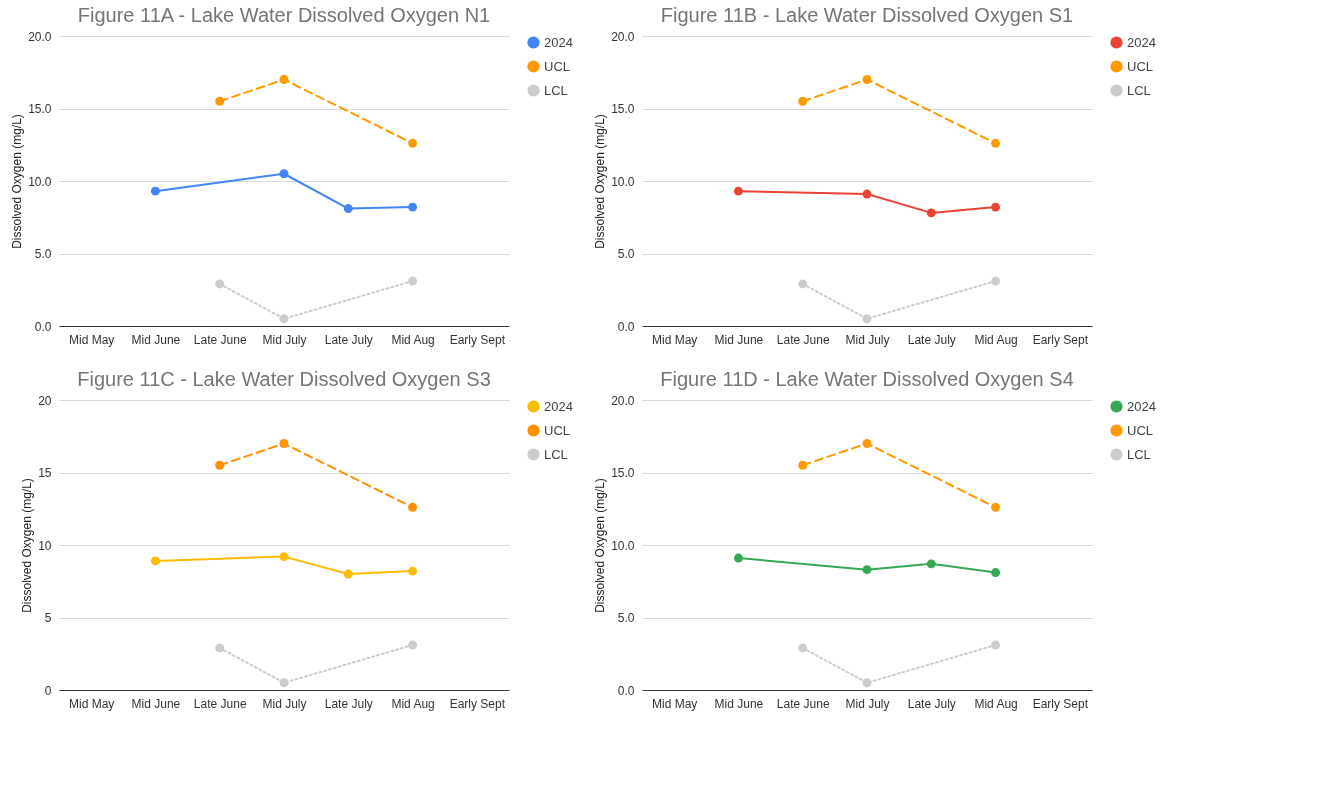 The width and height of the screenshot is (1324, 788). What do you see at coordinates (284, 379) in the screenshot?
I see `chart-title: Figure 11C - Lake Water Dissolved Oxygen S3` at bounding box center [284, 379].